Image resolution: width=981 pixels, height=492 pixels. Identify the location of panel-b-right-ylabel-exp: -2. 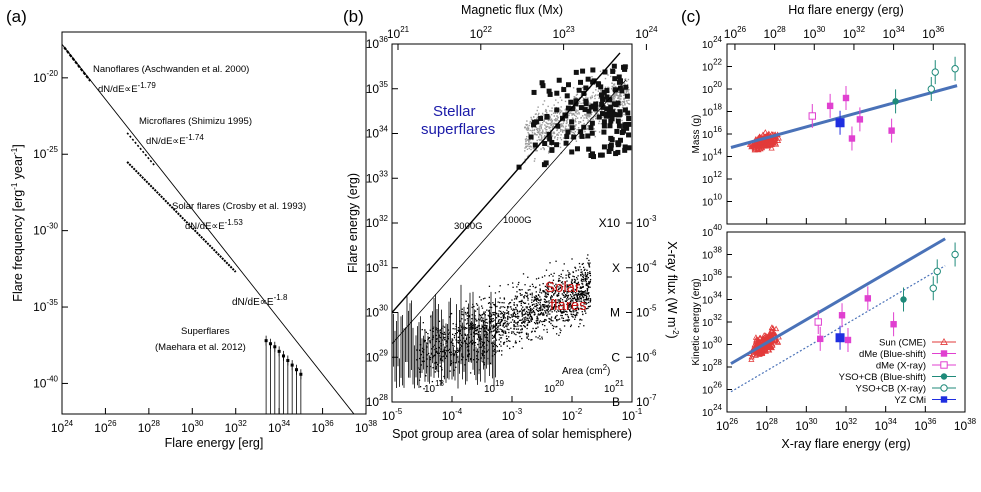
(675, 331).